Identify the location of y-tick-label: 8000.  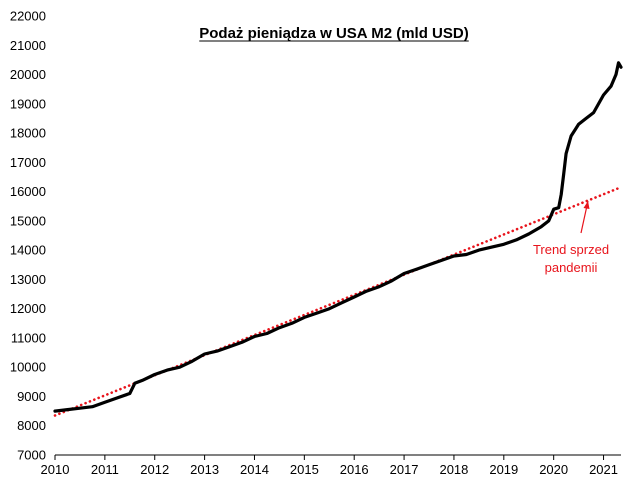
(31, 425).